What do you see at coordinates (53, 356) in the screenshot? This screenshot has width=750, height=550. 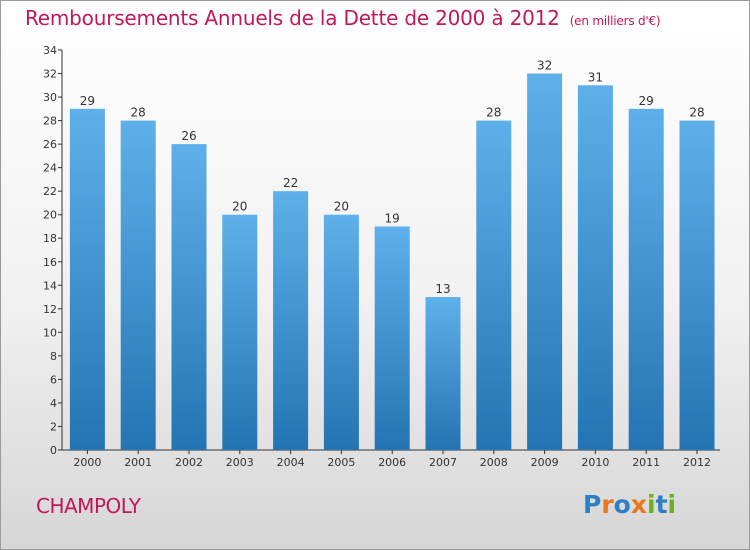 I see `y-tick-label: 8` at bounding box center [53, 356].